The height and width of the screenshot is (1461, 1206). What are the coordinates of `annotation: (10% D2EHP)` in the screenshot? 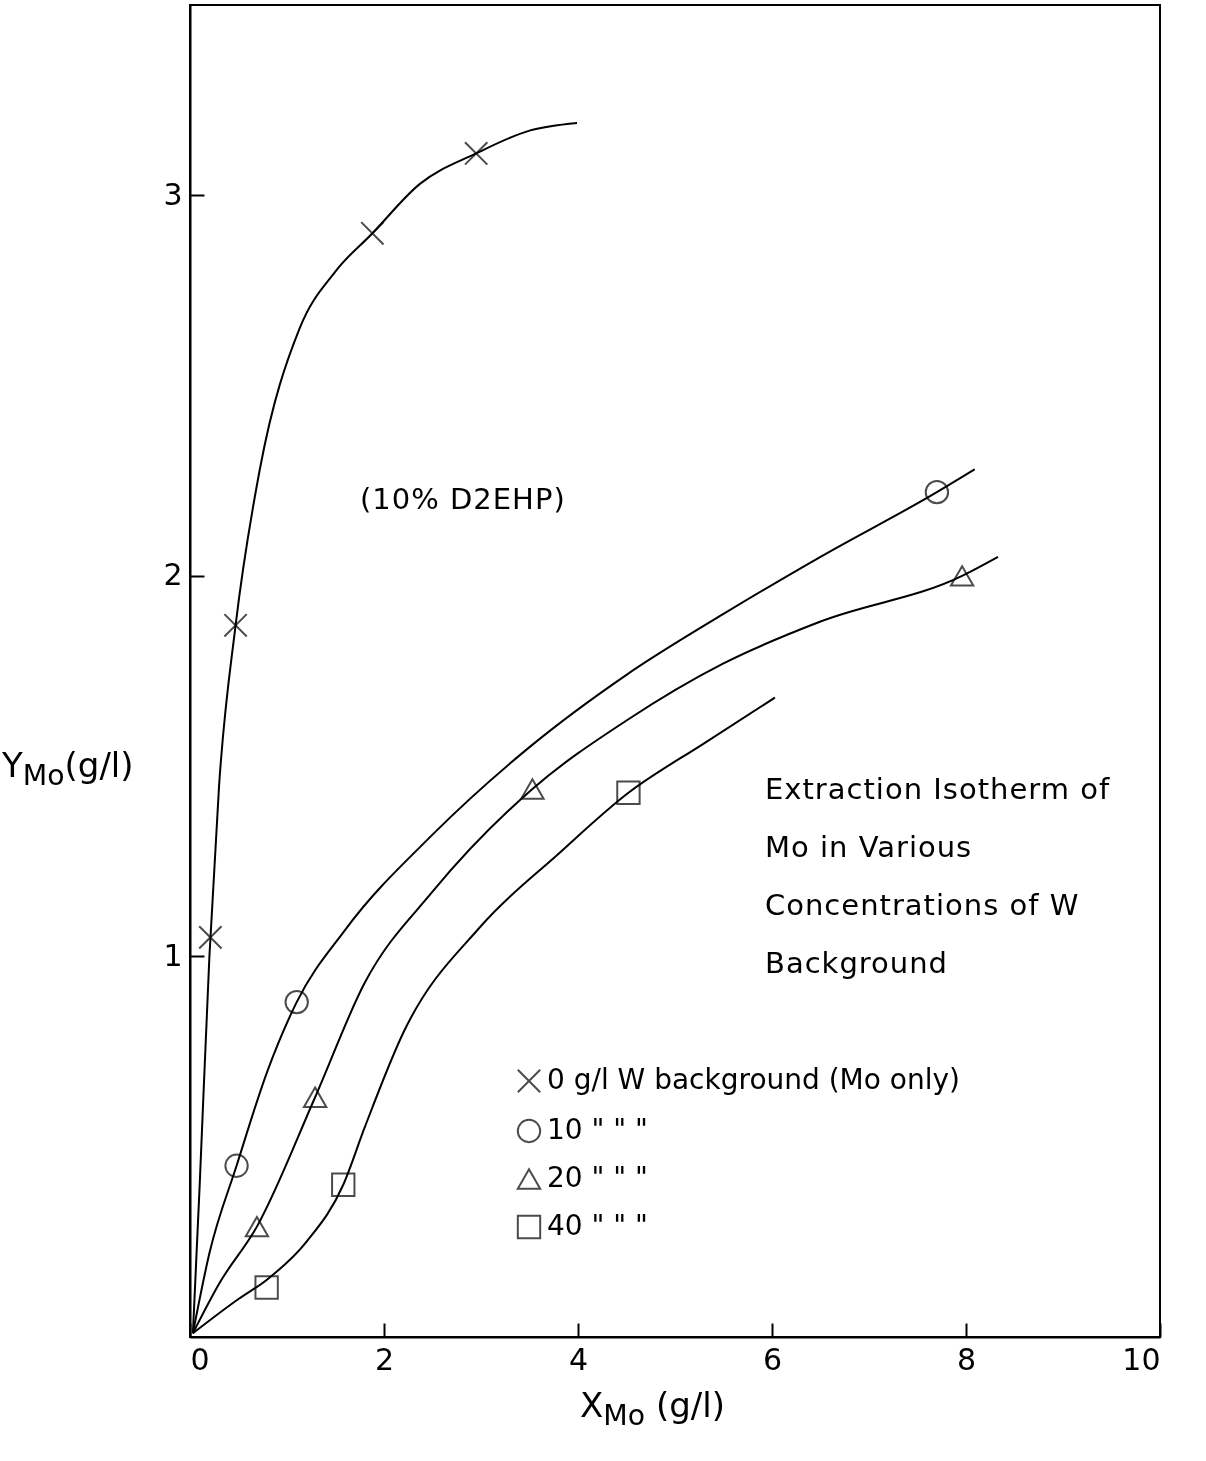 It's located at (463, 499).